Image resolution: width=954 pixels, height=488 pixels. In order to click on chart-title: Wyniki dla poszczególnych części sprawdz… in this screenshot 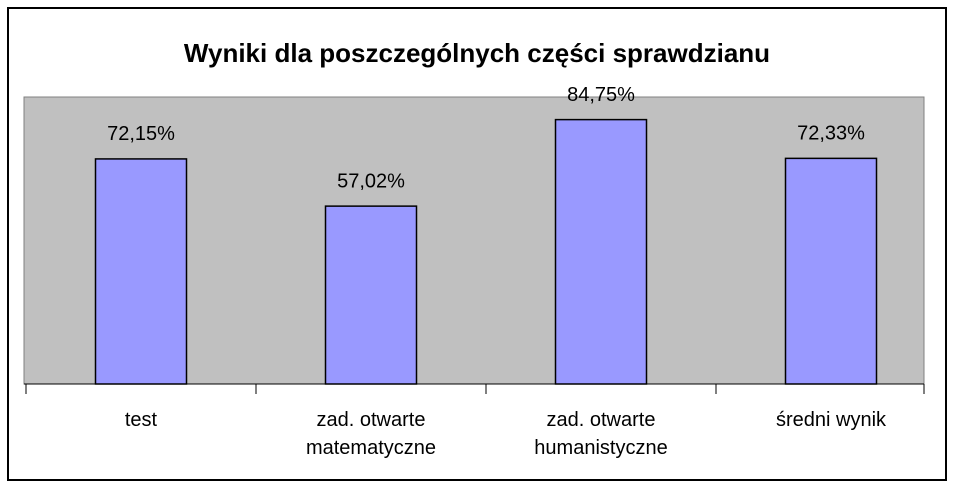, I will do `click(477, 53)`.